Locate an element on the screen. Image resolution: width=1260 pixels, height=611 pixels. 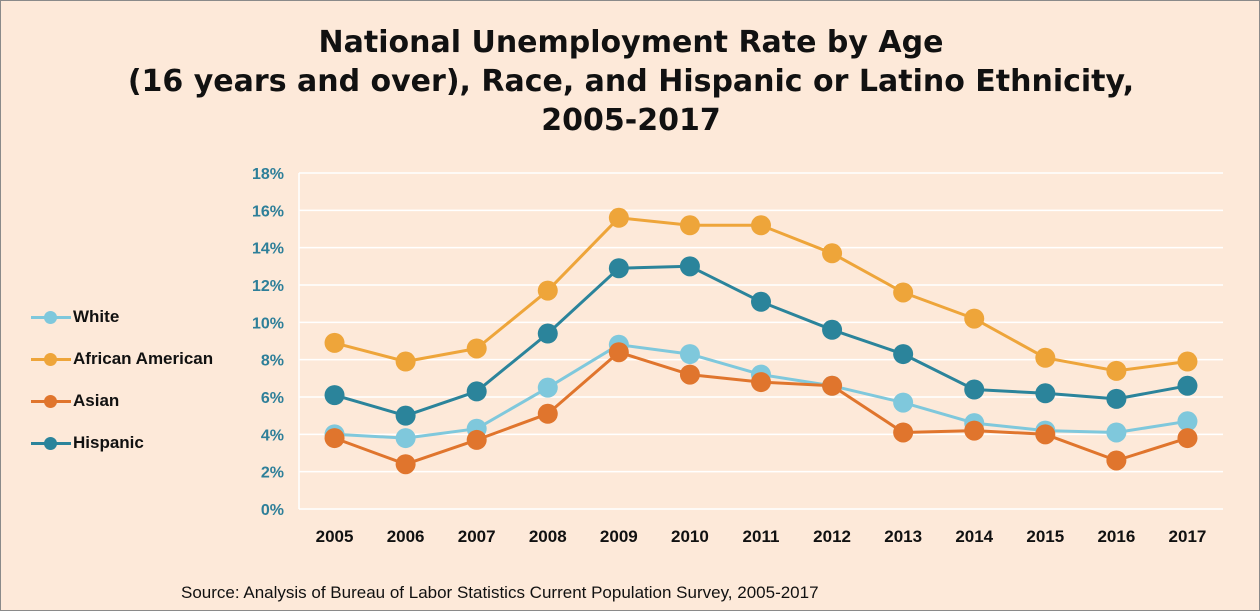
x-tick-label: 2007 is located at coordinates (477, 536).